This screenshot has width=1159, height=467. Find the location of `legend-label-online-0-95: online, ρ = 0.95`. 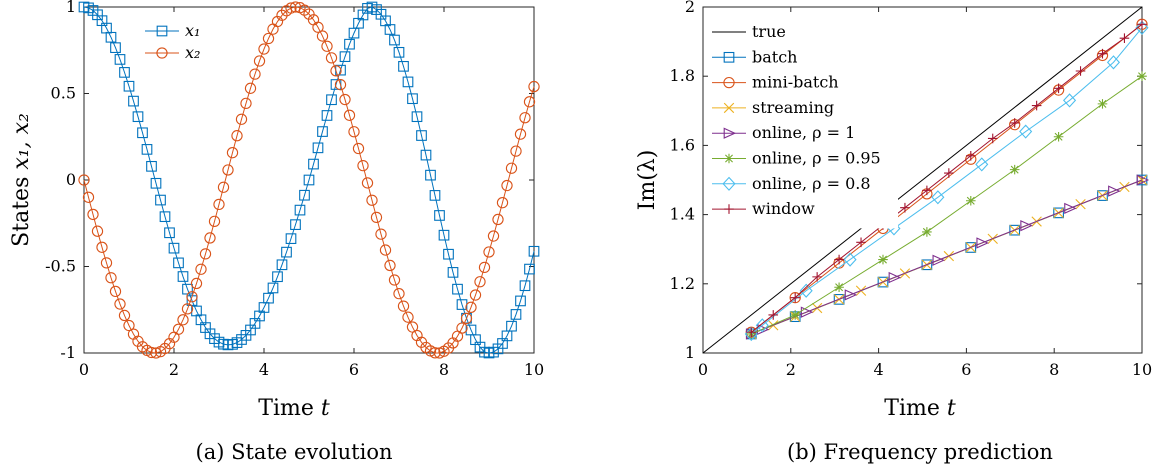

legend-label-online-0-95: online, ρ = 0.95 is located at coordinates (816, 158).